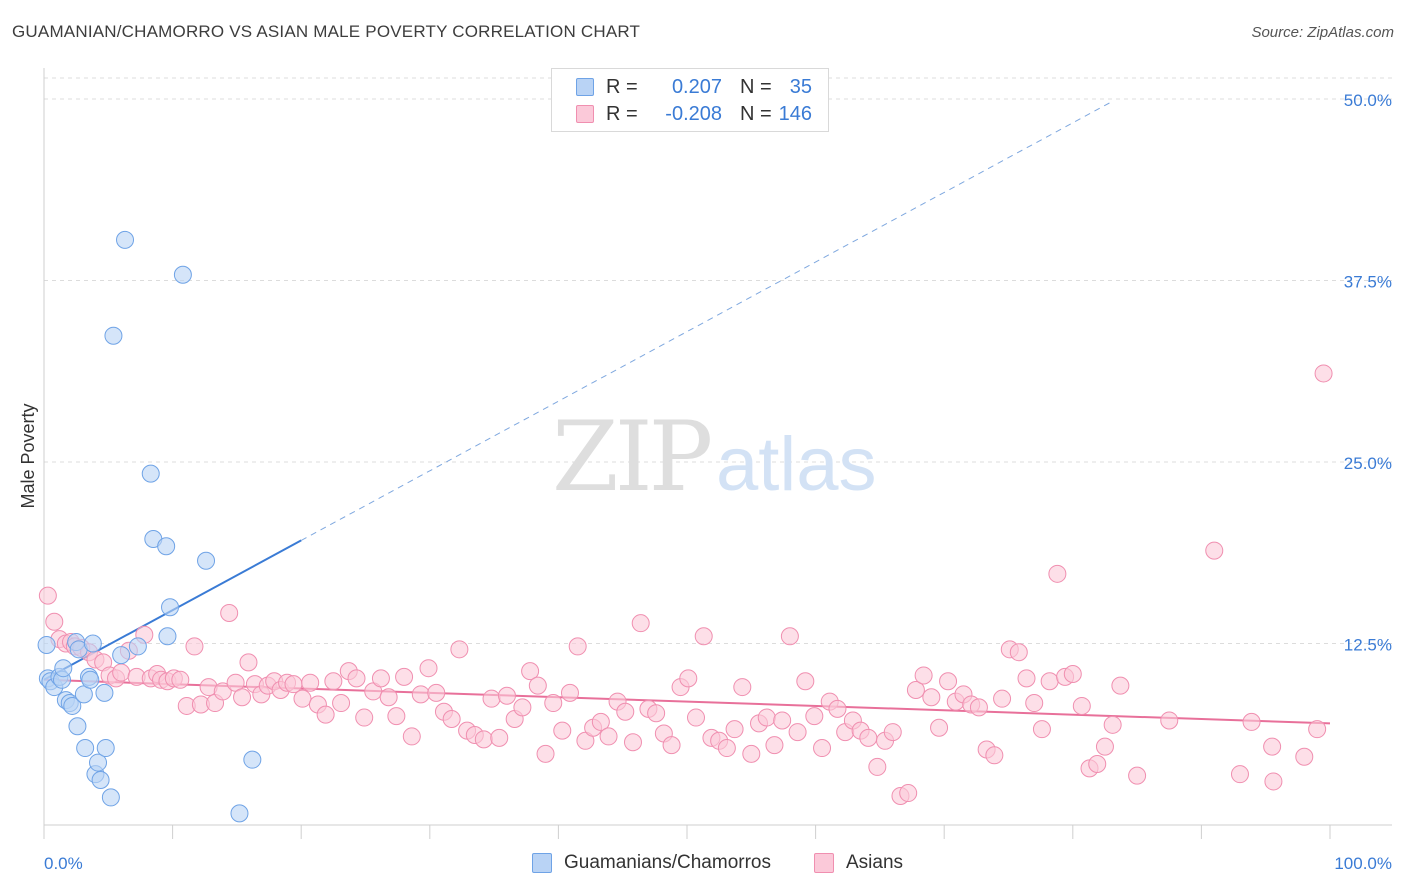  I want to click on y-tick-label: 12.5%, so click(1368, 645).